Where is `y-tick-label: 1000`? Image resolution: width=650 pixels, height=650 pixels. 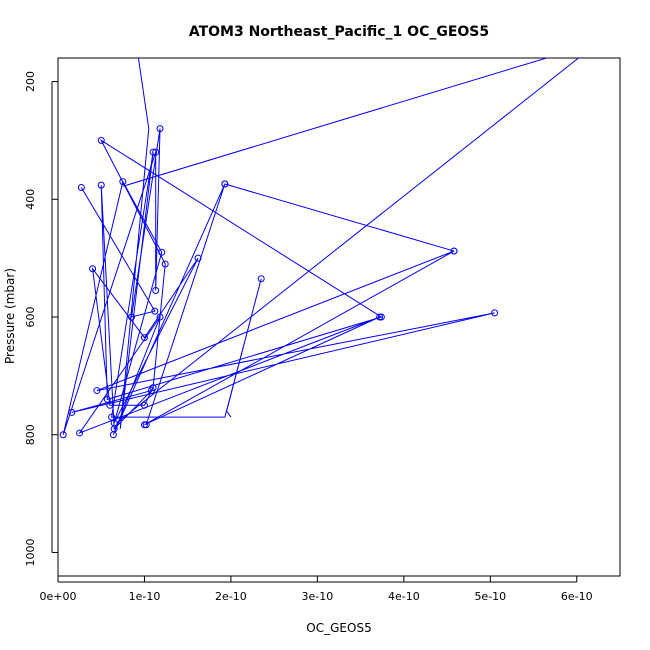 y-tick-label: 1000 is located at coordinates (30, 552).